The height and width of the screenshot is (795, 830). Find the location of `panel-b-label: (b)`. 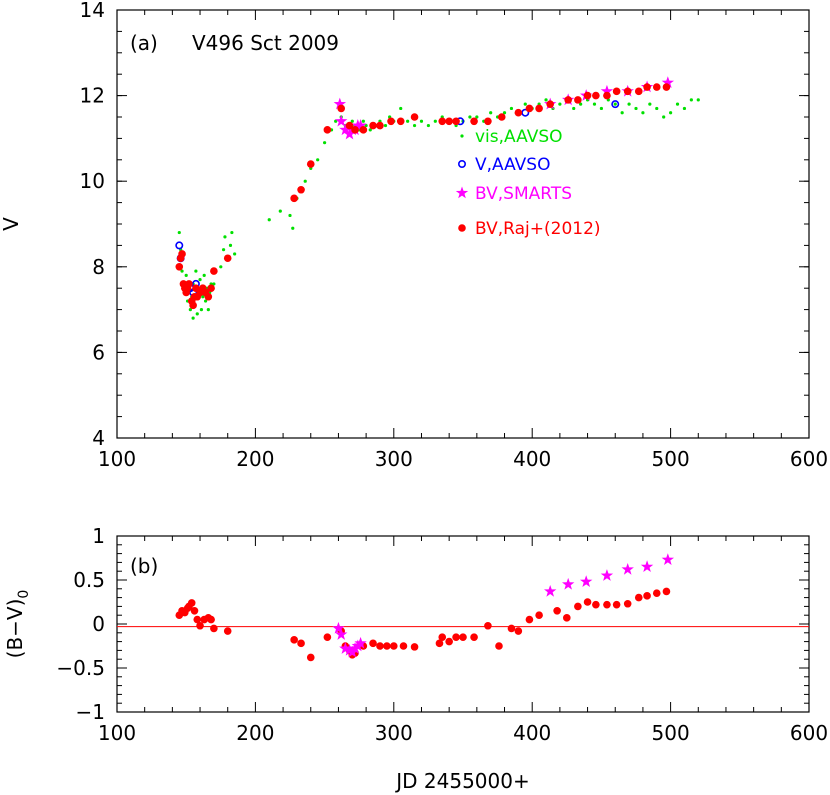

panel-b-label: (b) is located at coordinates (144, 566).